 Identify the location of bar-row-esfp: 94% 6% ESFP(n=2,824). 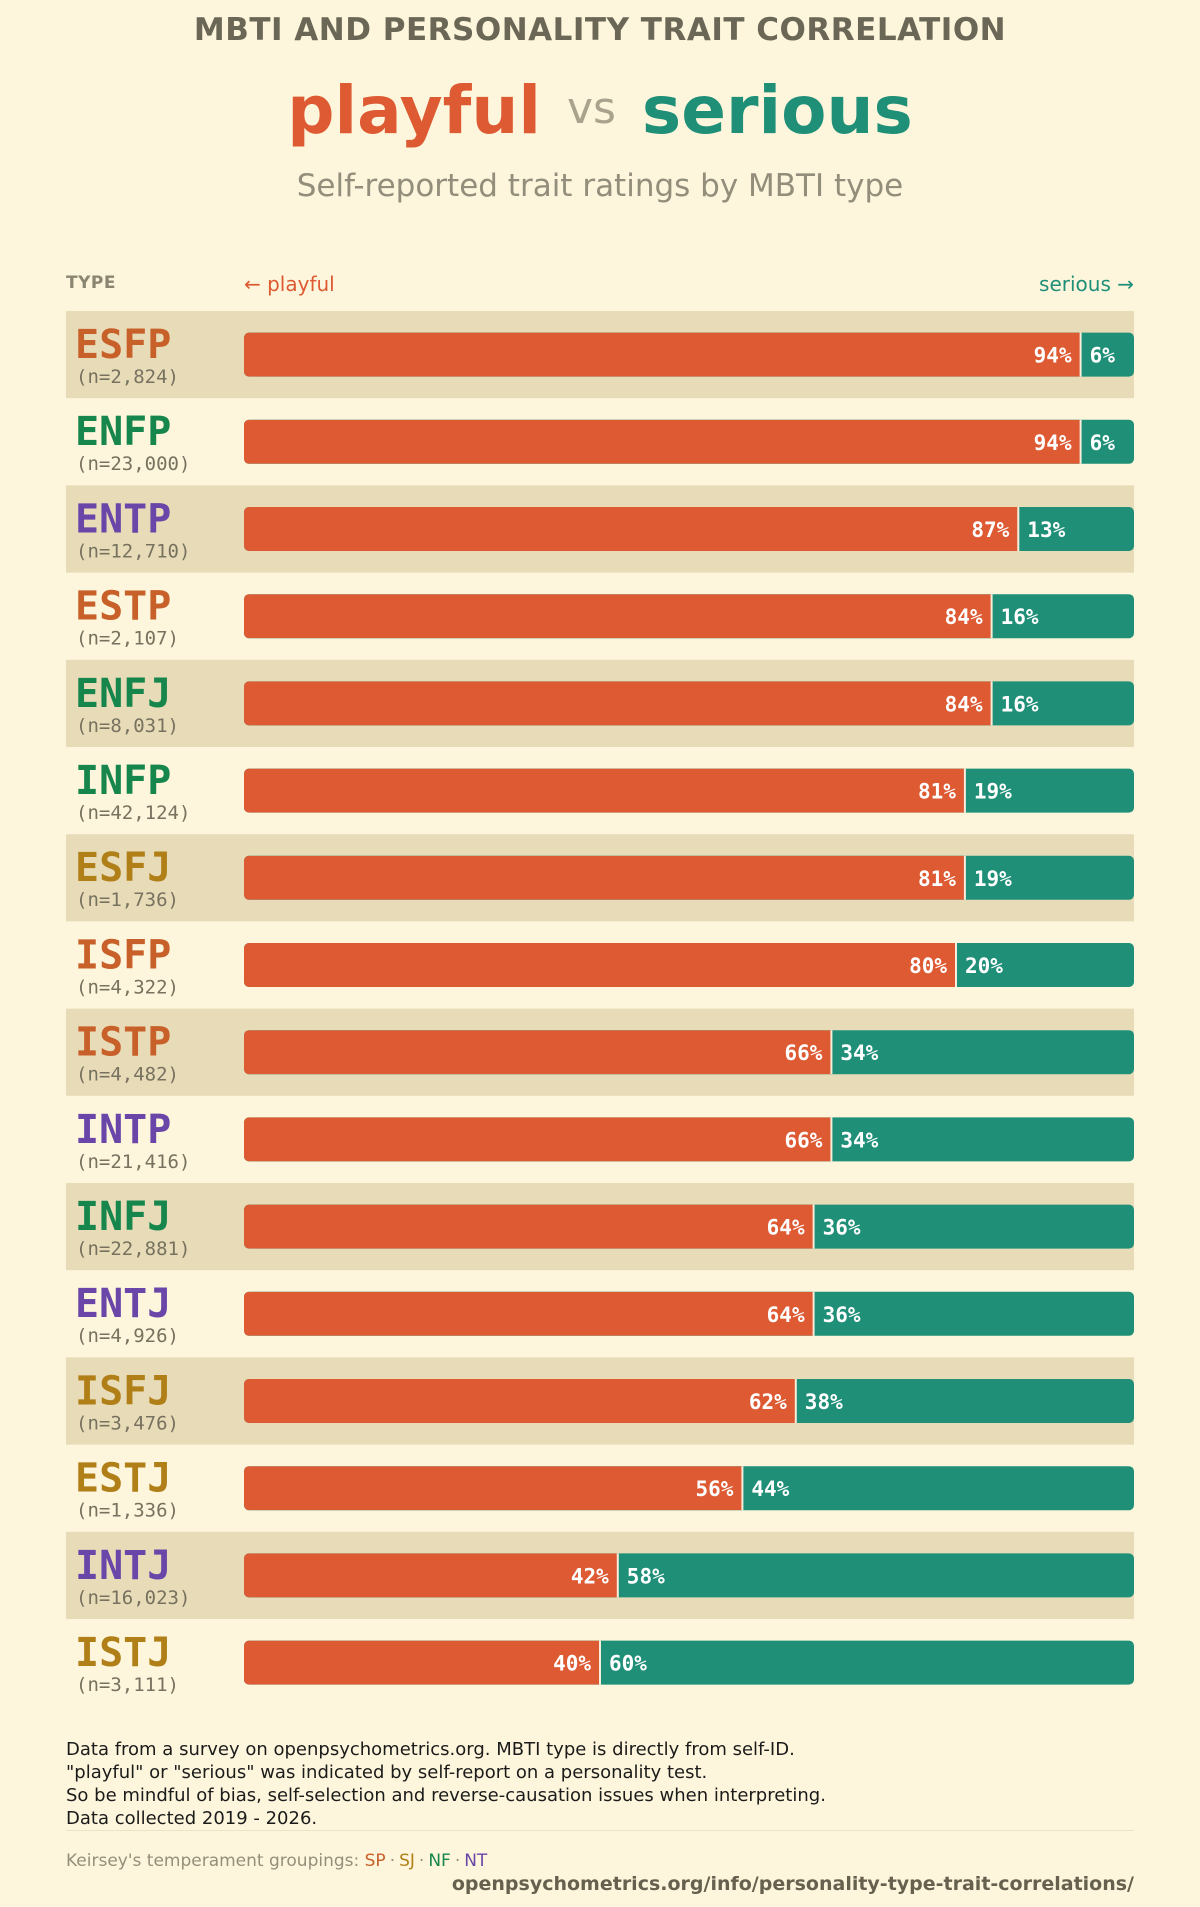
(600, 355).